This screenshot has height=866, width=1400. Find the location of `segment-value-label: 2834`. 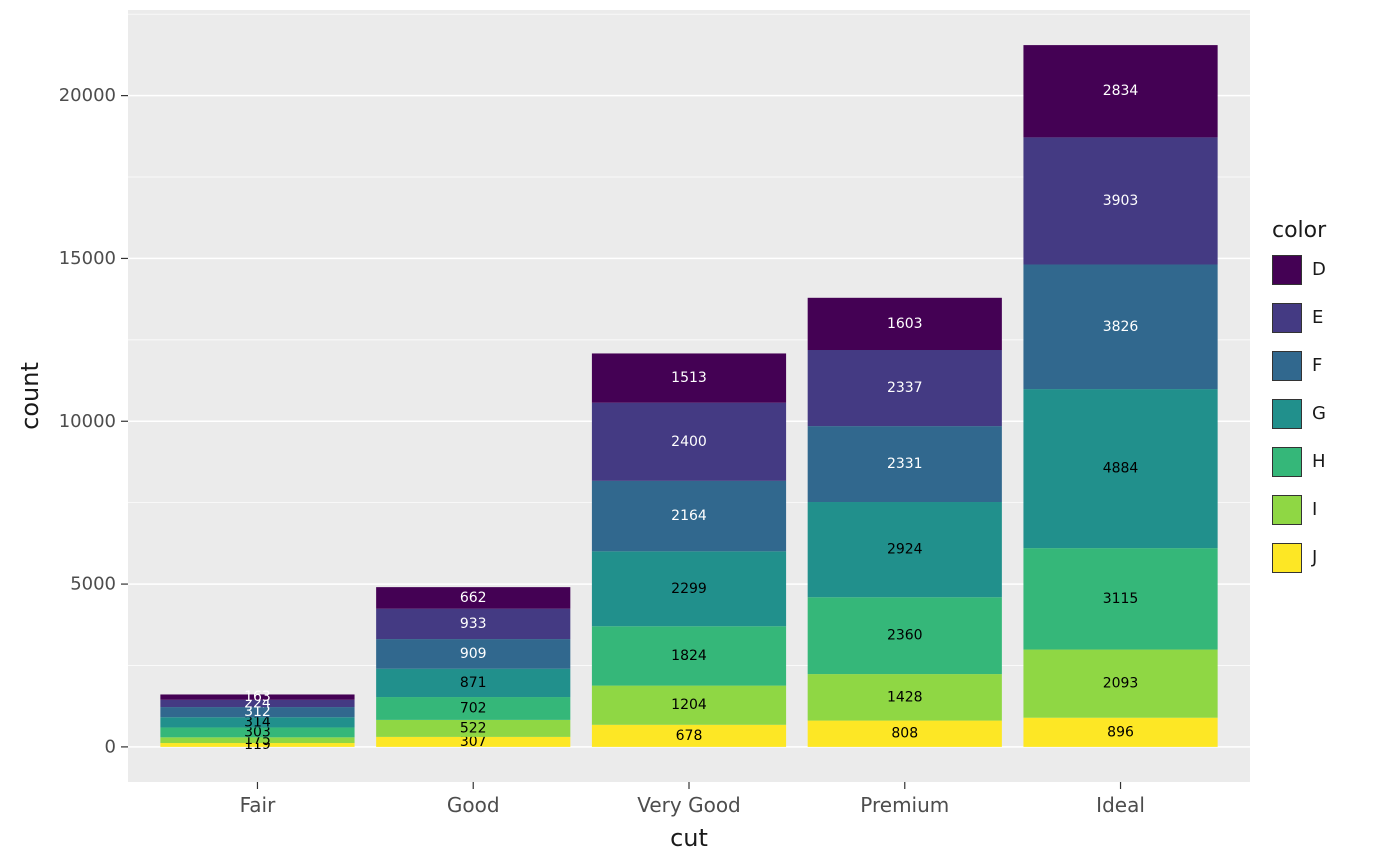

segment-value-label: 2834 is located at coordinates (1121, 91).